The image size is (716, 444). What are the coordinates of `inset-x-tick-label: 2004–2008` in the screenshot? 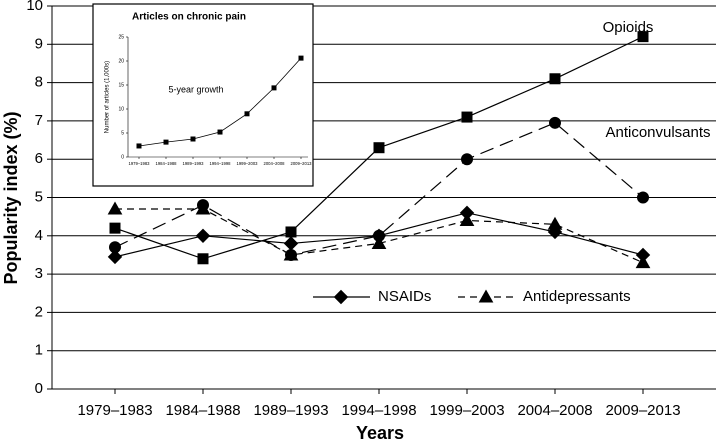 It's located at (275, 163).